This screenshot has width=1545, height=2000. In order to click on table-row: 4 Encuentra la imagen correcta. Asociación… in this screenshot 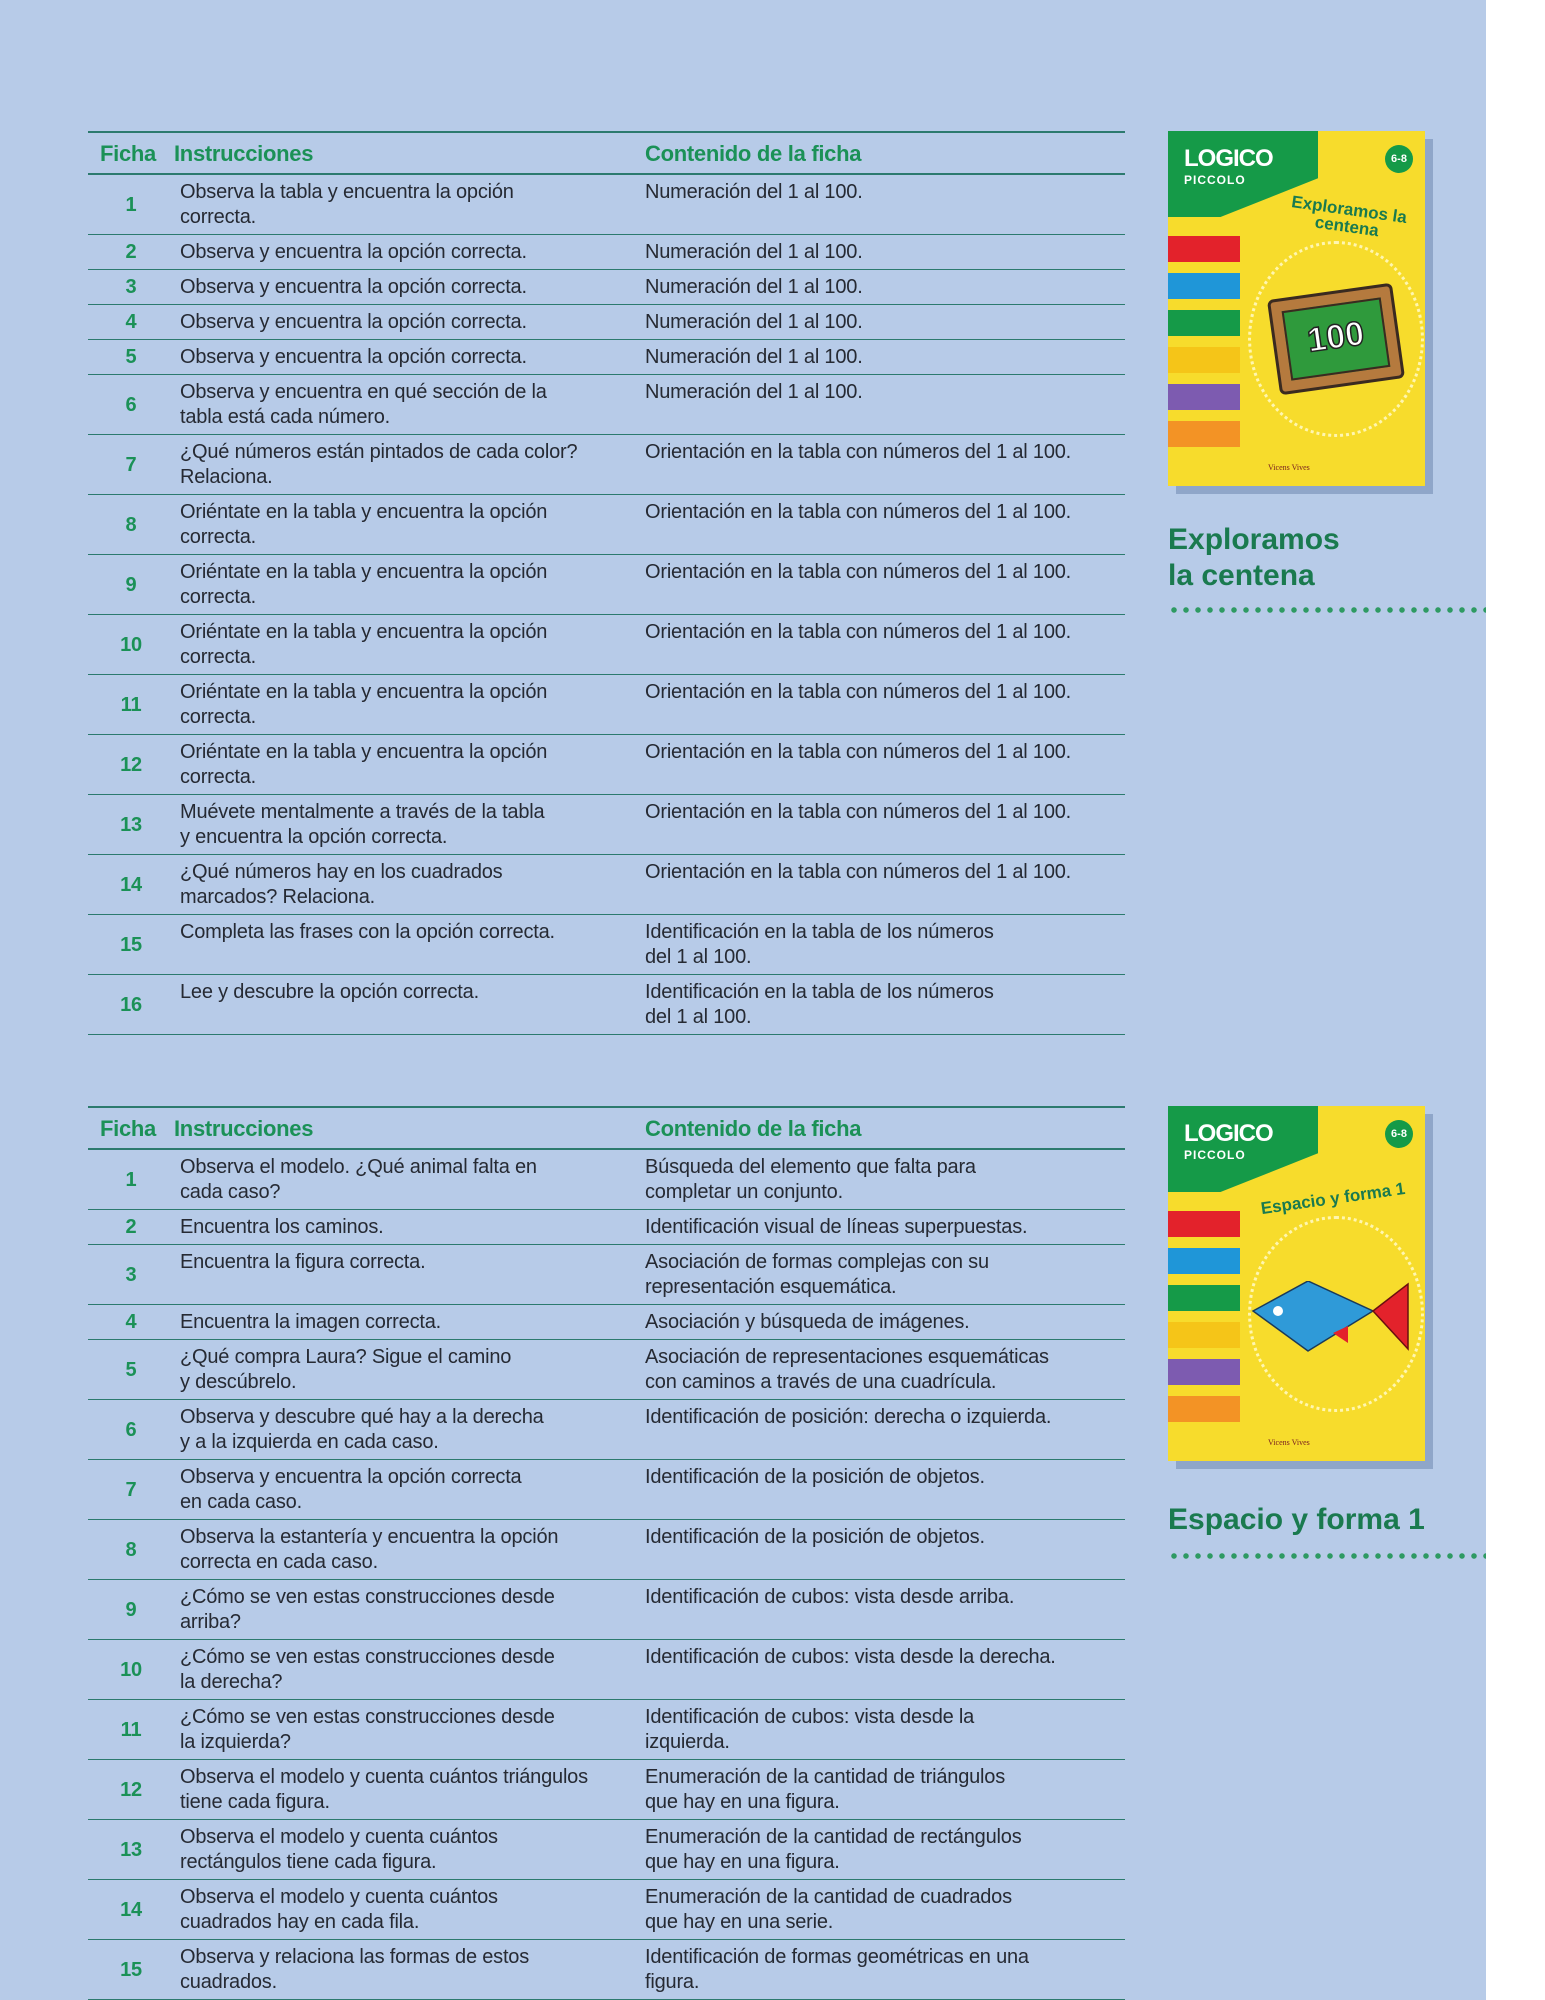, I will do `click(606, 1322)`.